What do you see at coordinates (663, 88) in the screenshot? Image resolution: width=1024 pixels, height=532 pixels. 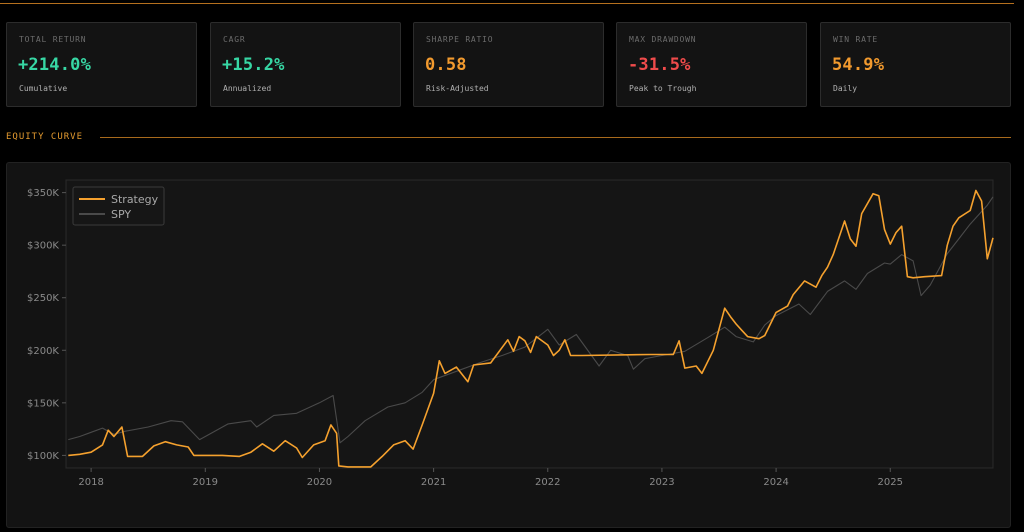 I see `metric-sublabel: Peak to Trough` at bounding box center [663, 88].